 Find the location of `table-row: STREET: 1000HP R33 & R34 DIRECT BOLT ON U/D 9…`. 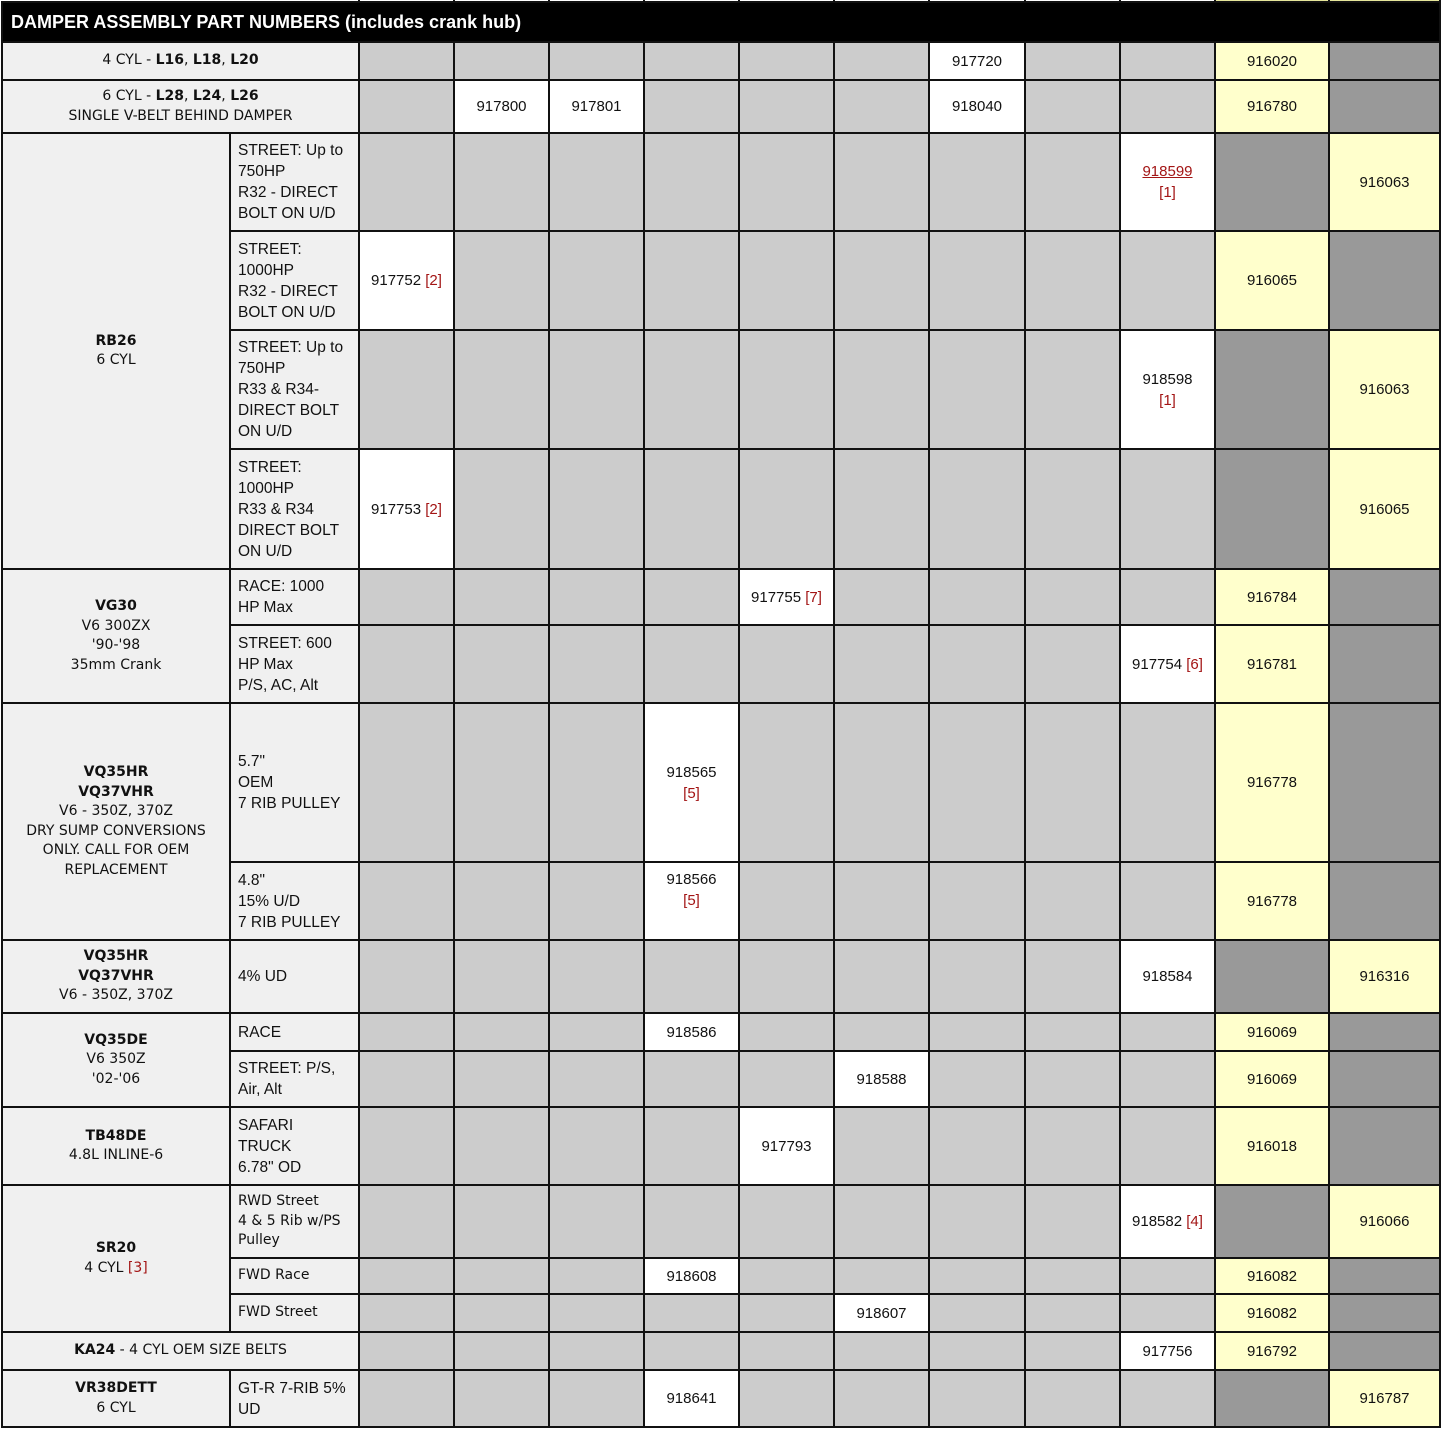

table-row: STREET: 1000HP R33 & R34 DIRECT BOLT ON U/D 9… is located at coordinates (721, 509).